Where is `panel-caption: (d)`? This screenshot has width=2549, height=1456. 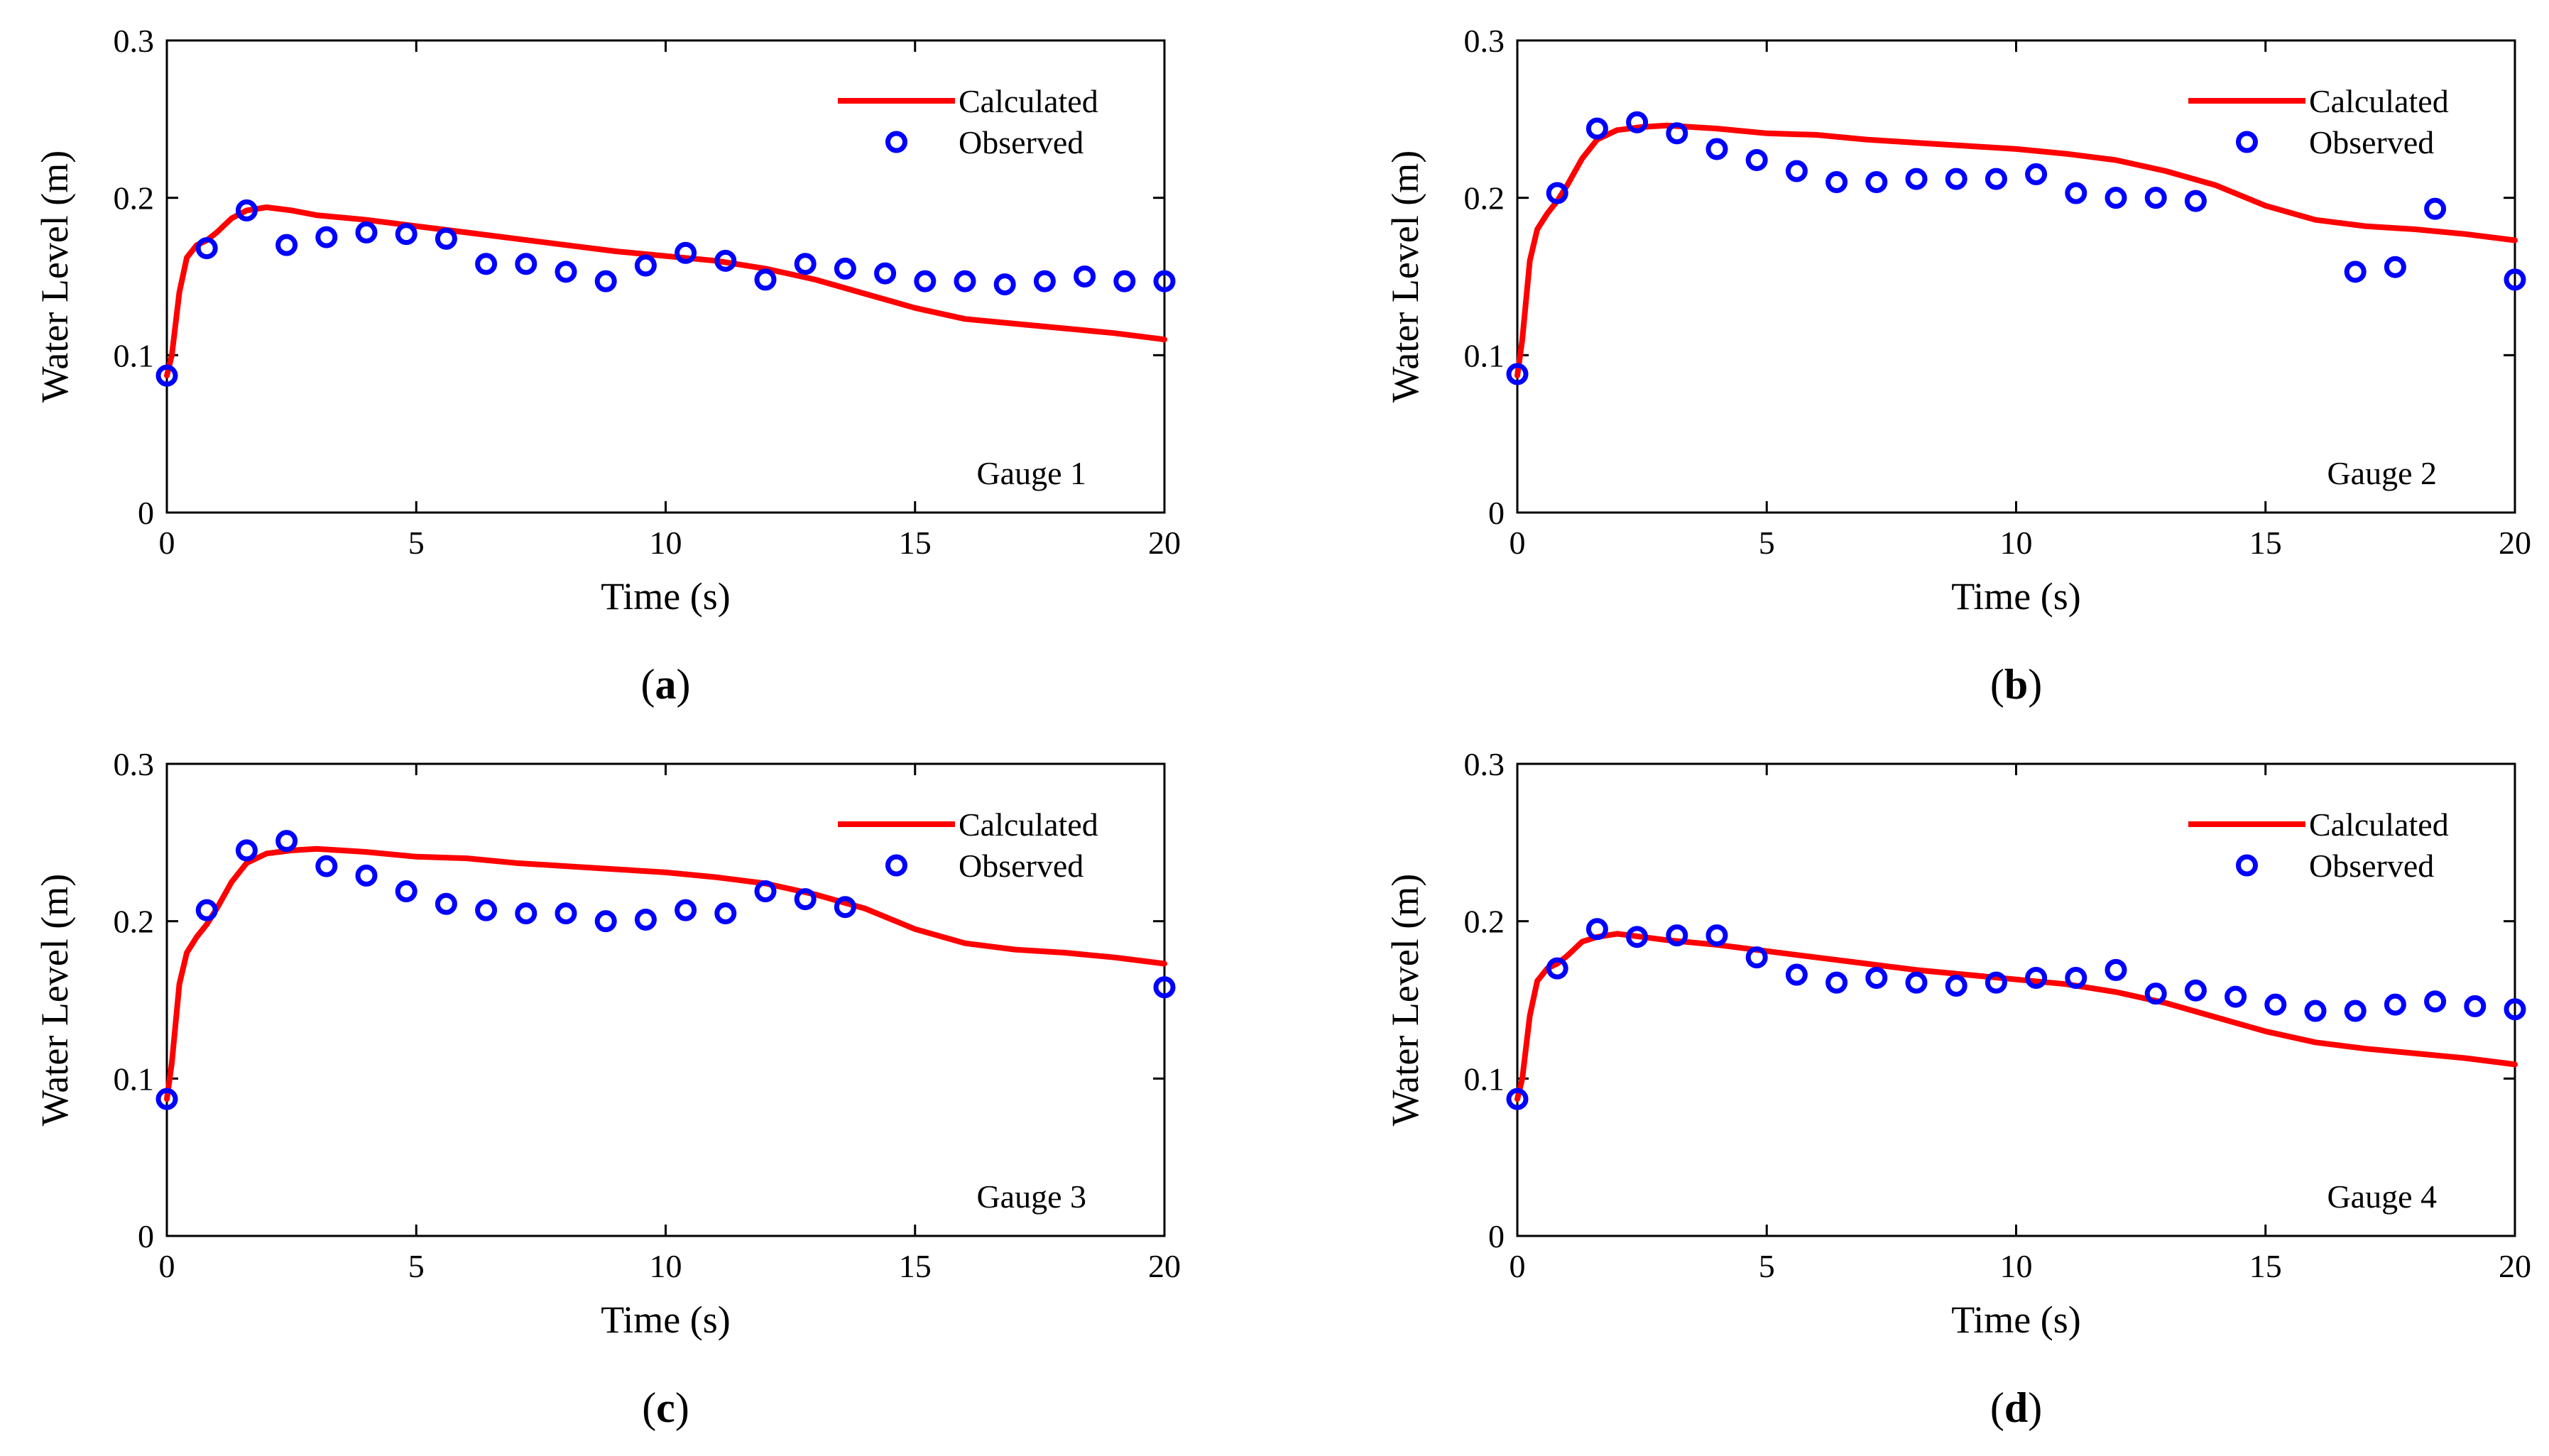 panel-caption: (d) is located at coordinates (2016, 1407).